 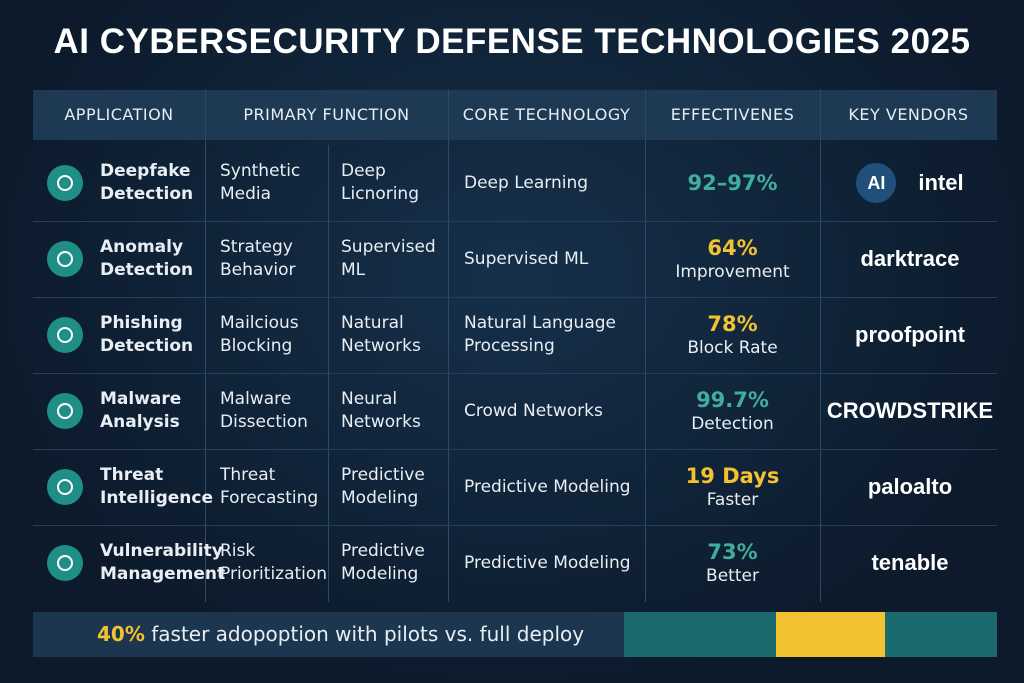 What do you see at coordinates (258, 270) in the screenshot?
I see `function-text: Behavior` at bounding box center [258, 270].